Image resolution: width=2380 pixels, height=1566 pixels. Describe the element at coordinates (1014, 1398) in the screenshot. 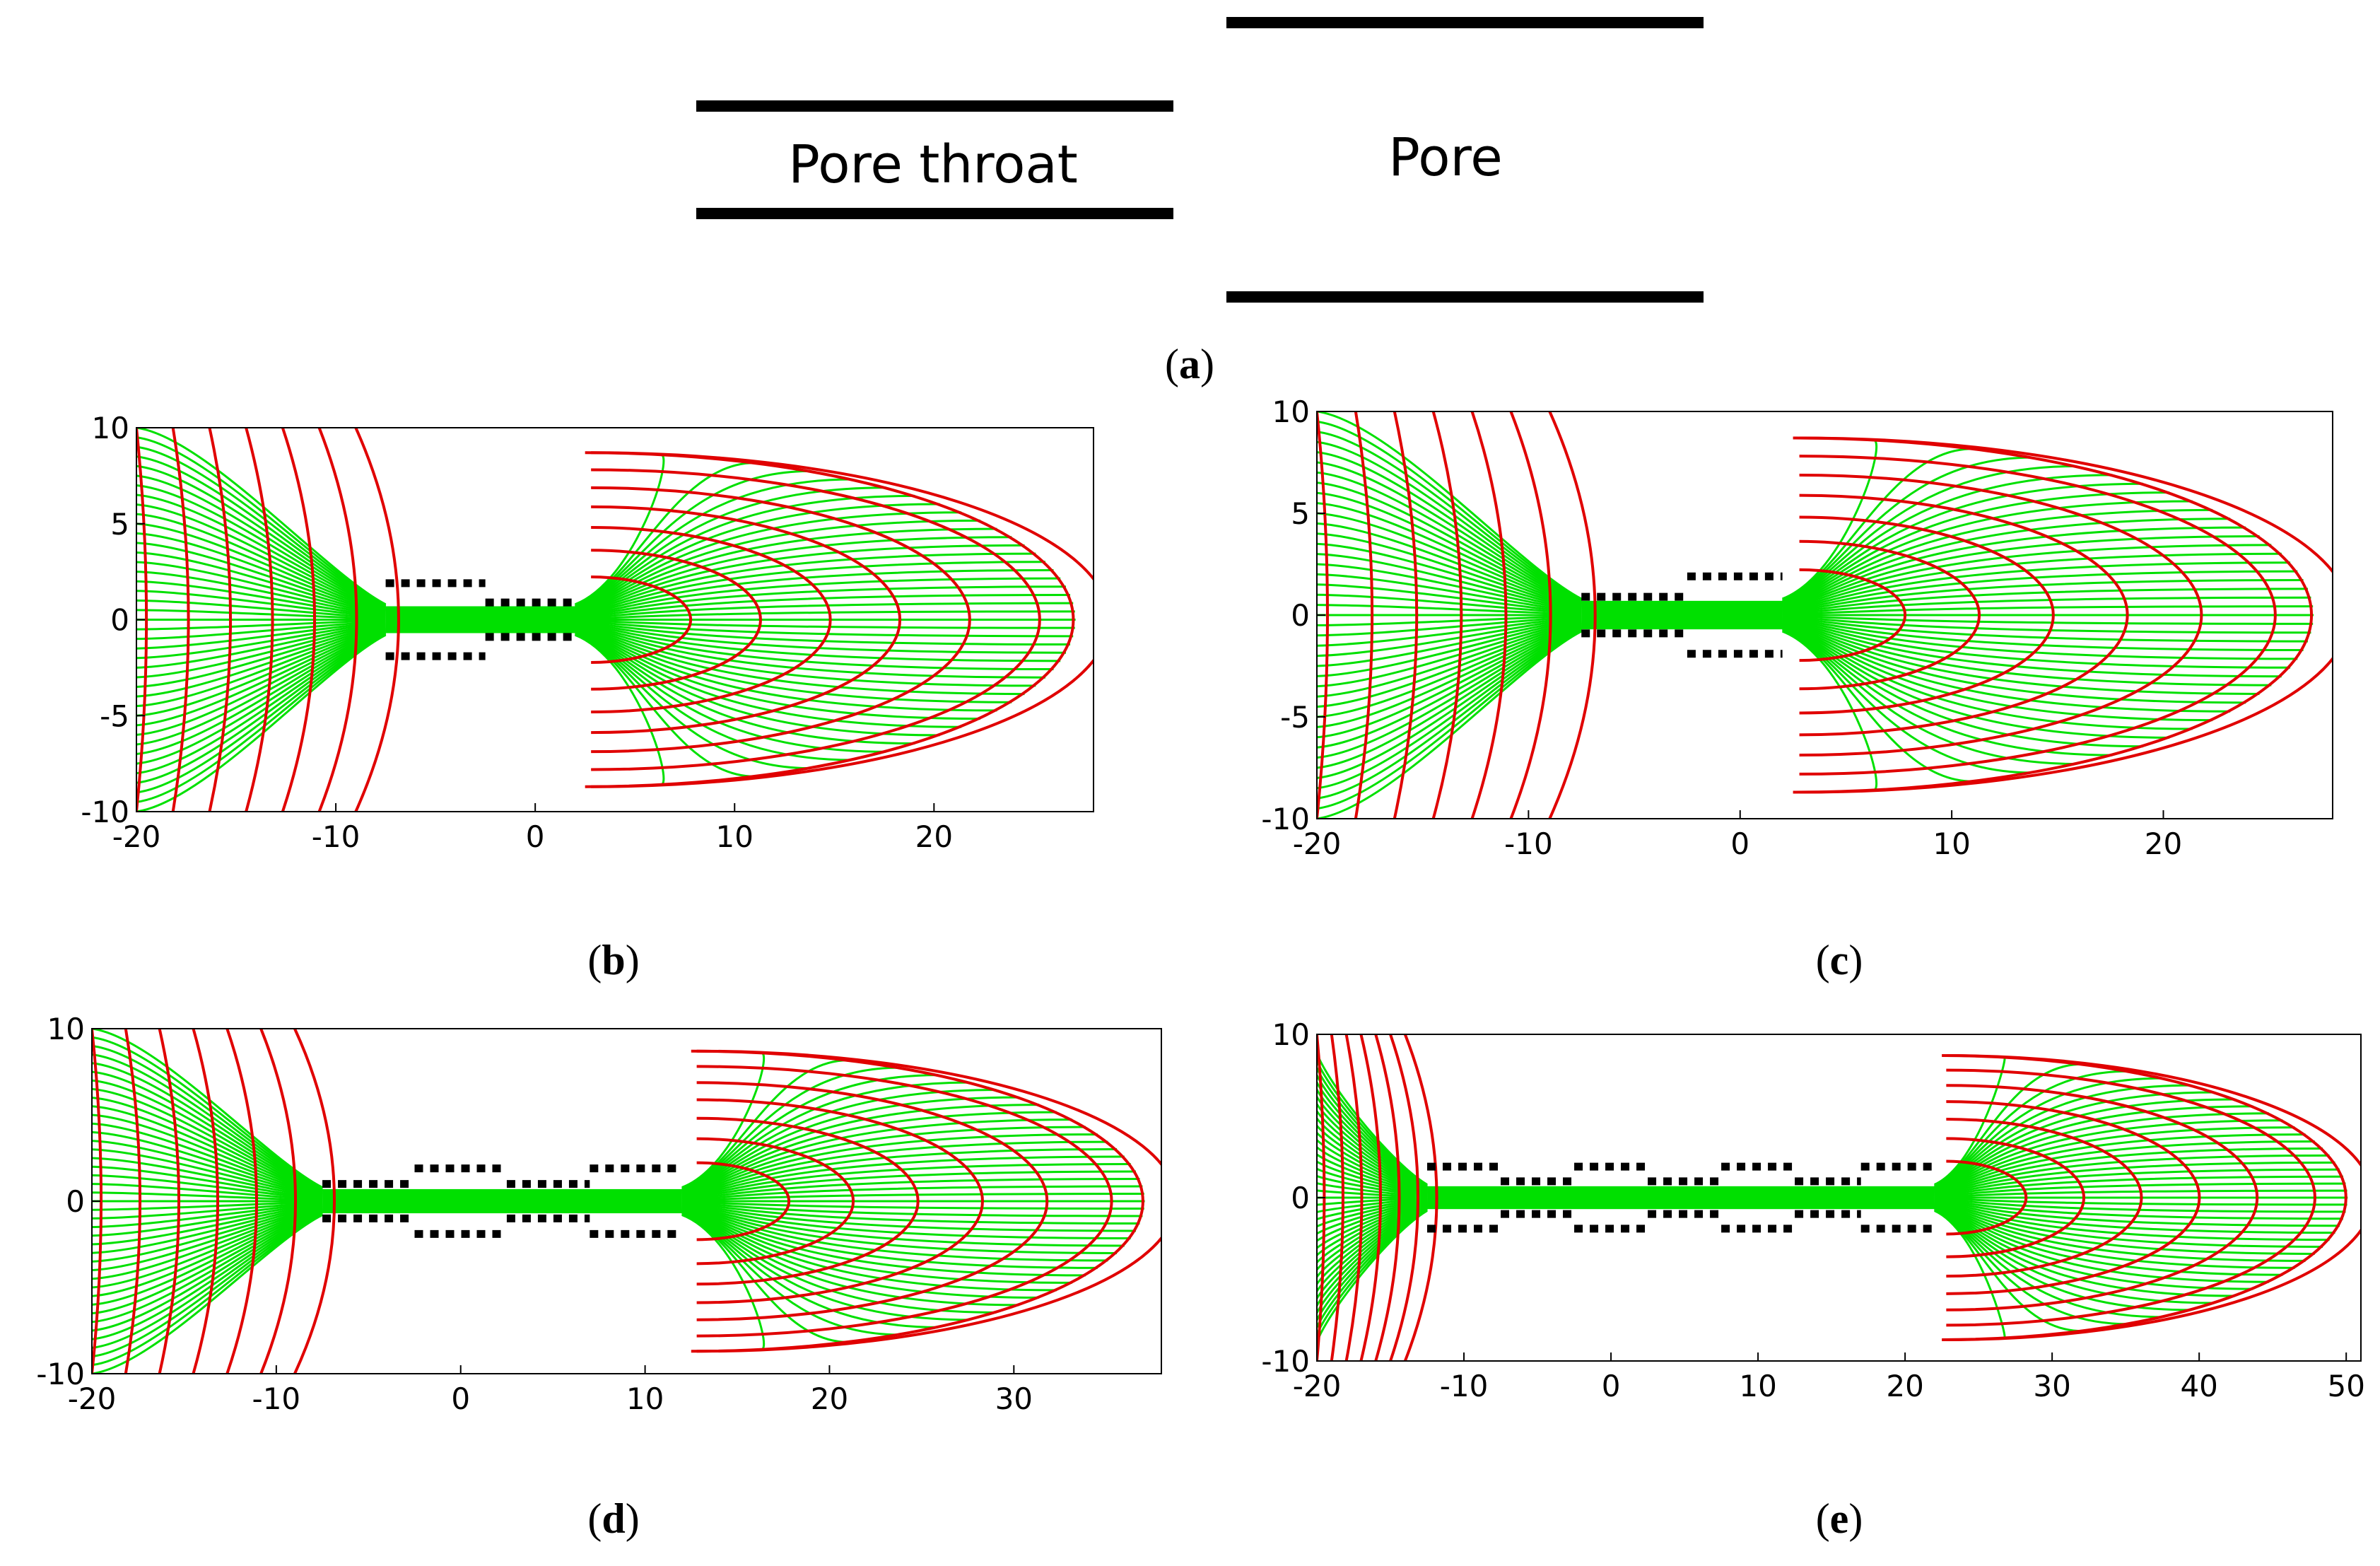

I see `x-tick-label: 30` at that location.